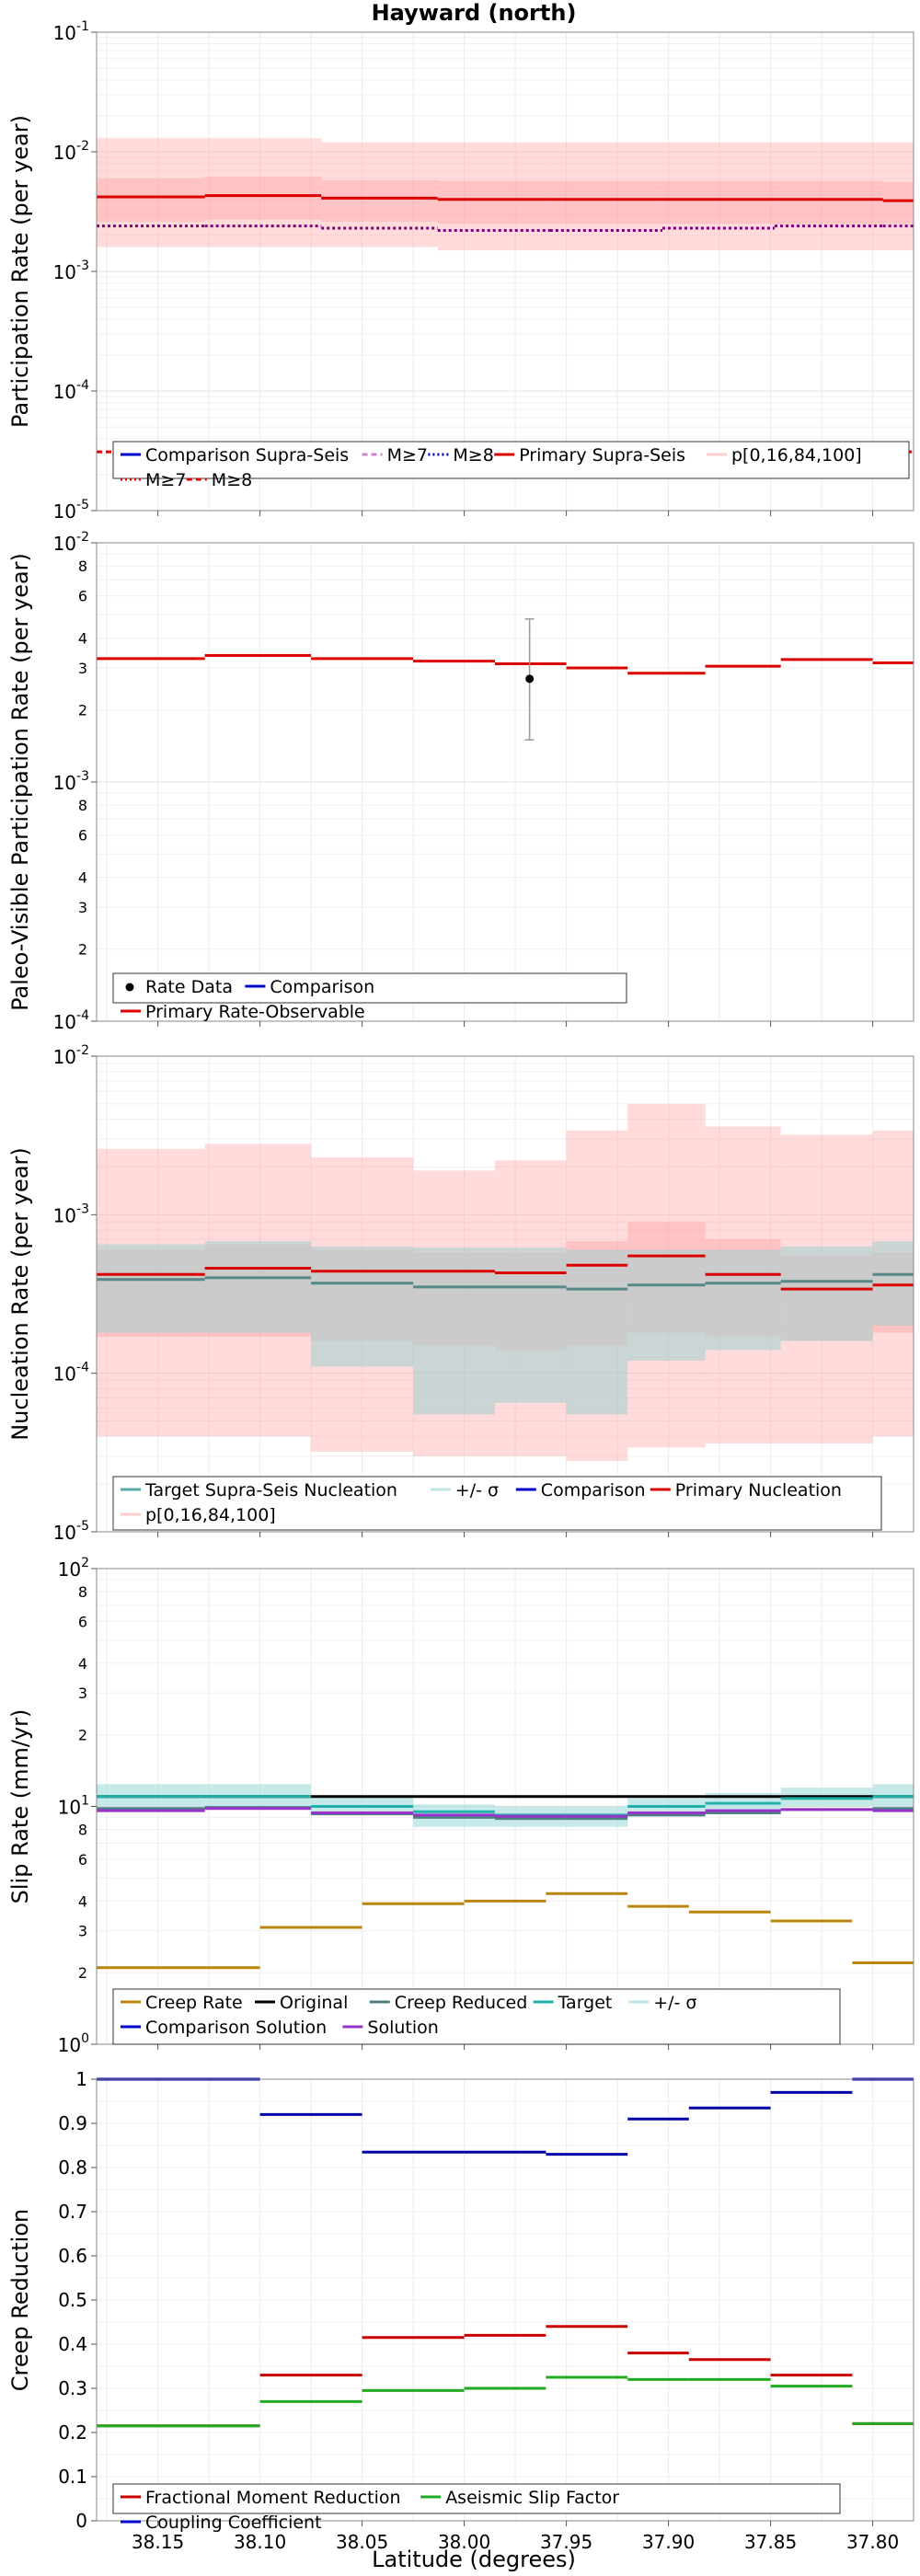 This screenshot has width=920, height=2576. What do you see at coordinates (474, 2559) in the screenshot?
I see `x-axis-label: Latitude (degrees)` at bounding box center [474, 2559].